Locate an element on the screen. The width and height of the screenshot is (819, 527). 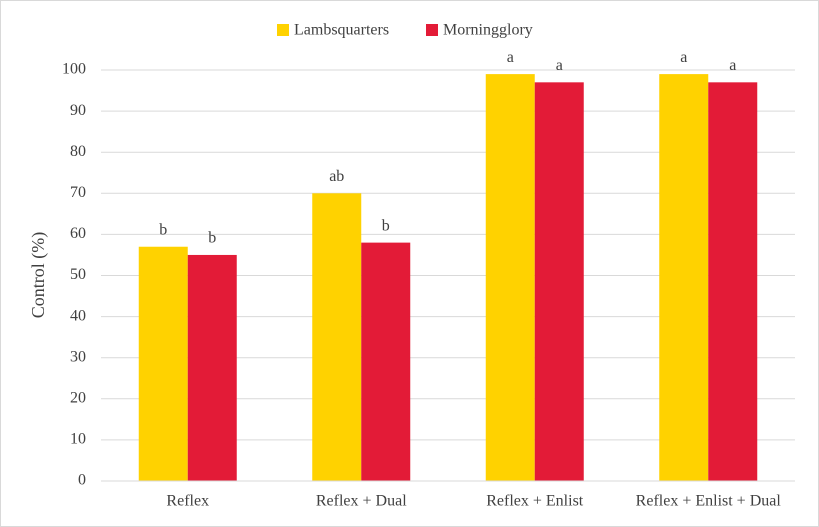
significance-letter: ab is located at coordinates (336, 176).